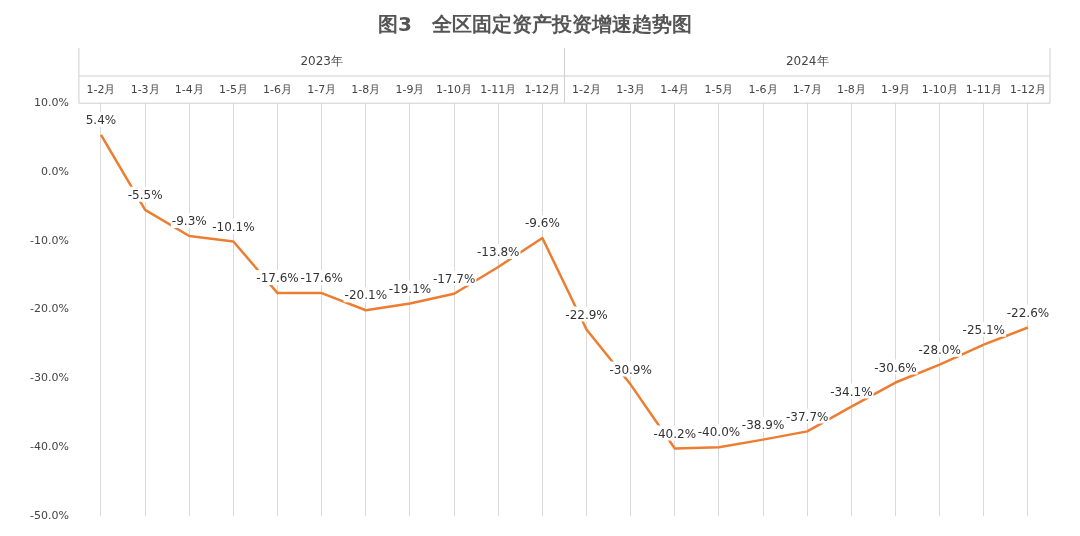 Image resolution: width=1080 pixels, height=536 pixels. What do you see at coordinates (535, 24) in the screenshot?
I see `chart-title: 图3 全区固定资产投资增速趋势图` at bounding box center [535, 24].